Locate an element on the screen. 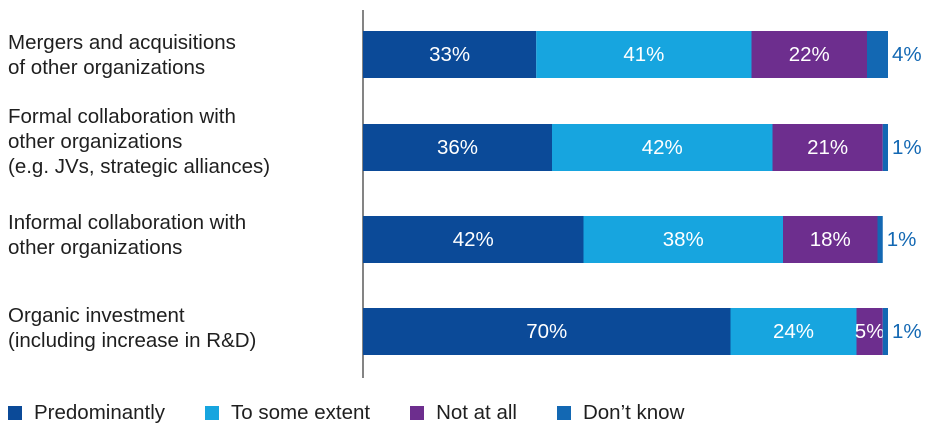  data-label: 21% is located at coordinates (827, 147).